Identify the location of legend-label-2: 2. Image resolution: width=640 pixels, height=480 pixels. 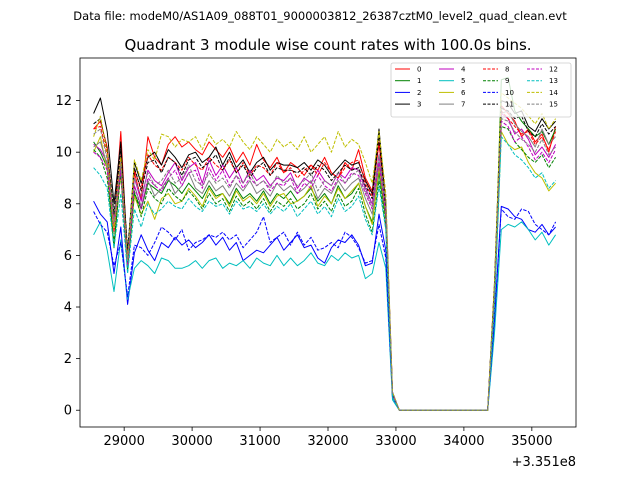
(419, 93).